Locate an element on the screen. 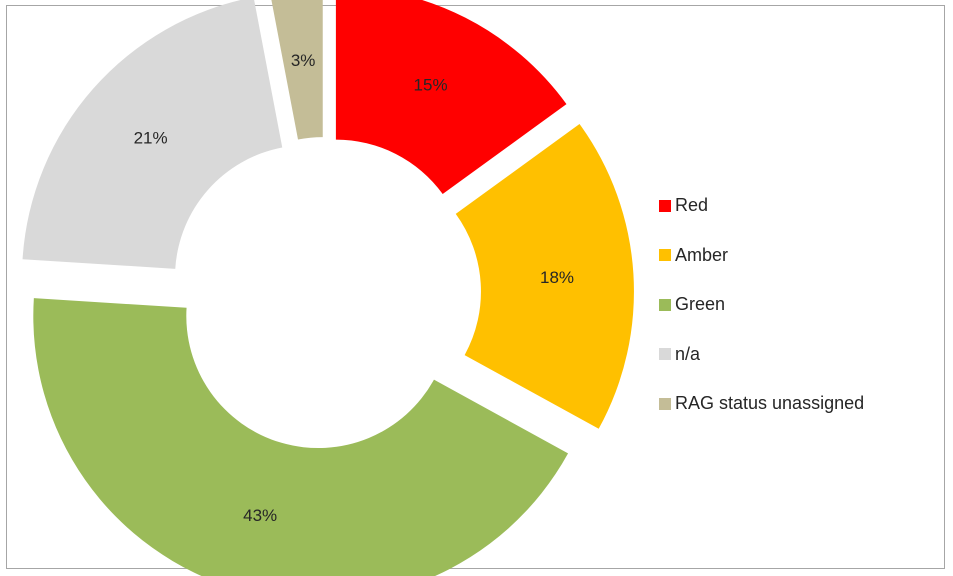 This screenshot has width=953, height=576. data-label-green: 43% is located at coordinates (260, 515).